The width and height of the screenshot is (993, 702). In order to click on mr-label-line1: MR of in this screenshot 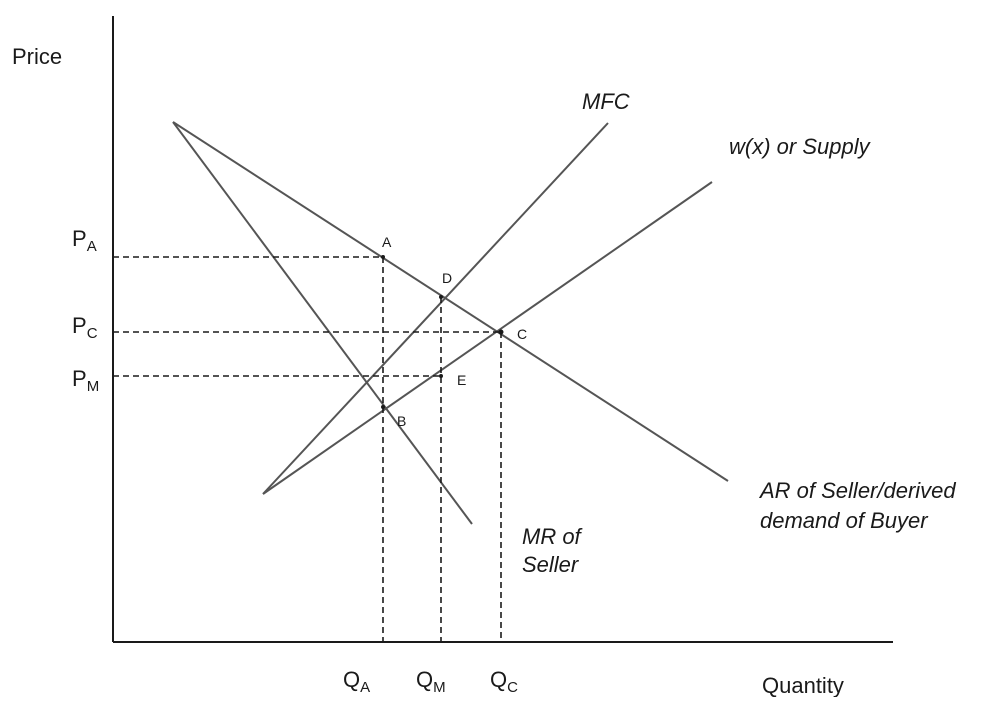, I will do `click(553, 536)`.